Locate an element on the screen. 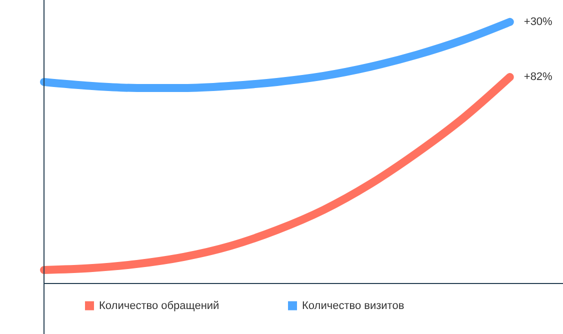  legend-label: Количество обращений is located at coordinates (159, 306).